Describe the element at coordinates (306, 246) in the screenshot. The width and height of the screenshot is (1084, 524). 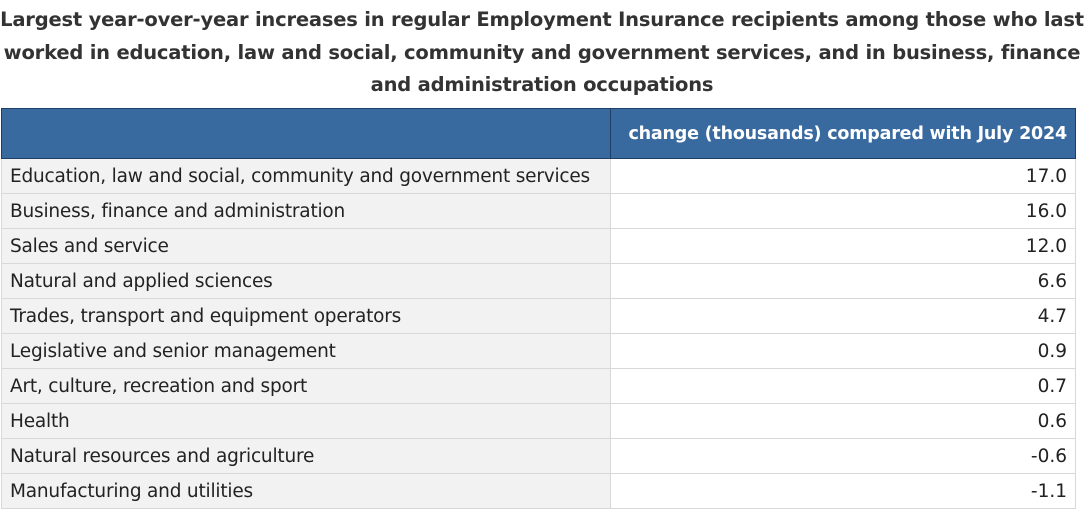
I see `row-category: Sales and service` at that location.